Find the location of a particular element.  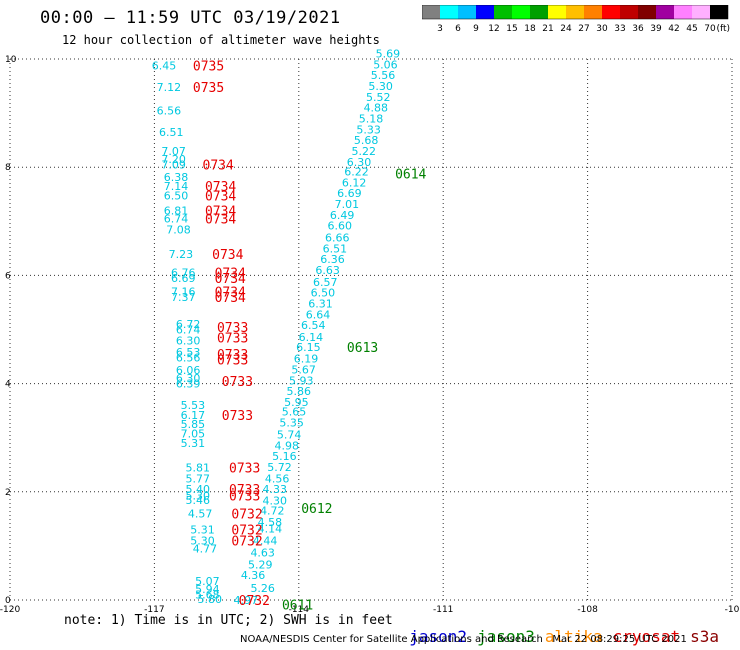

wave-height-label: 7.20 is located at coordinates (173, 159).